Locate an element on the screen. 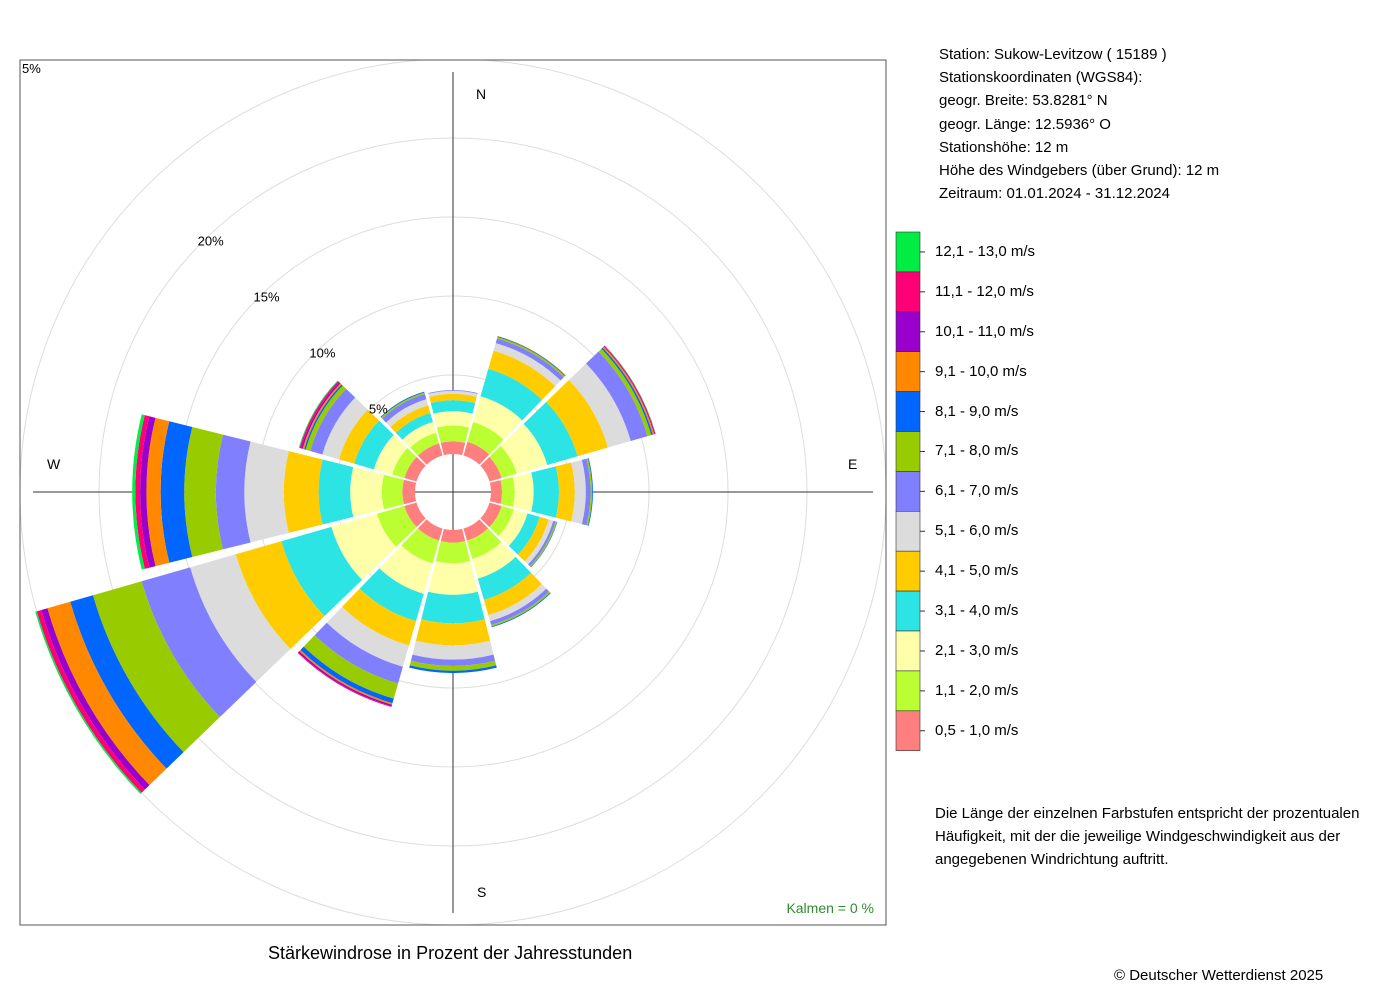  ring-label: 10% is located at coordinates (322, 352).